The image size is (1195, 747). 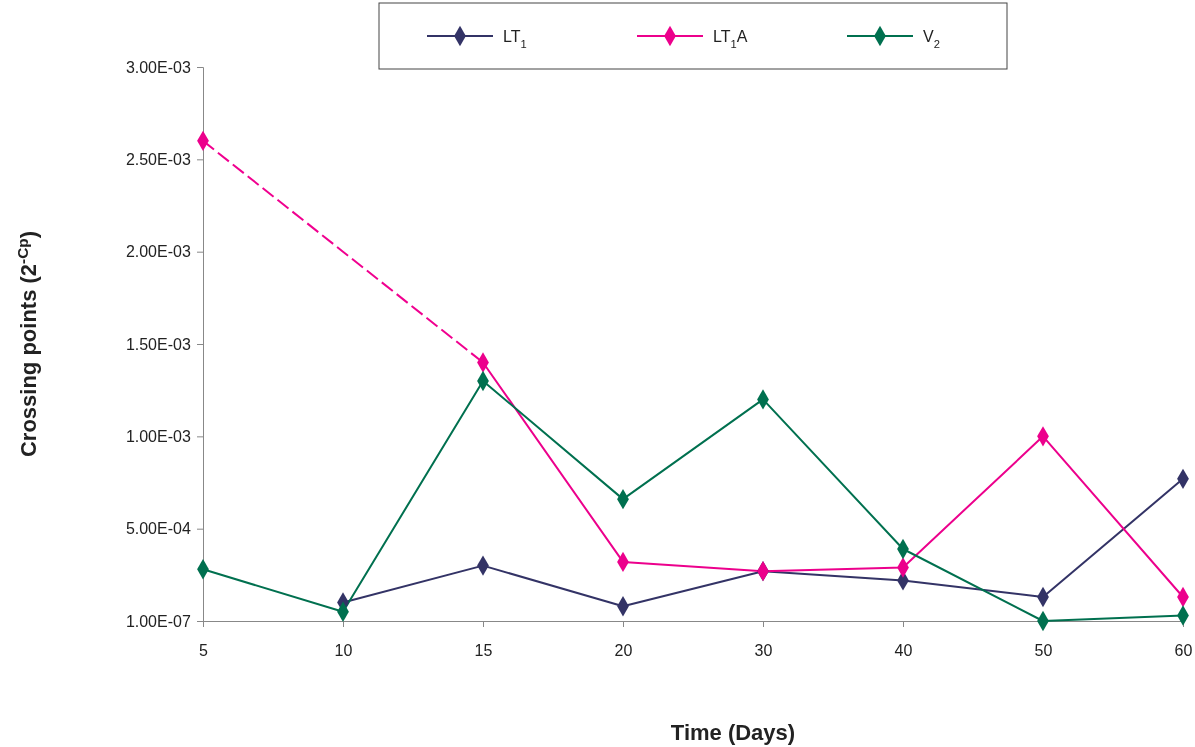 What do you see at coordinates (158, 252) in the screenshot?
I see `y-tick-label: 2.00E-03` at bounding box center [158, 252].